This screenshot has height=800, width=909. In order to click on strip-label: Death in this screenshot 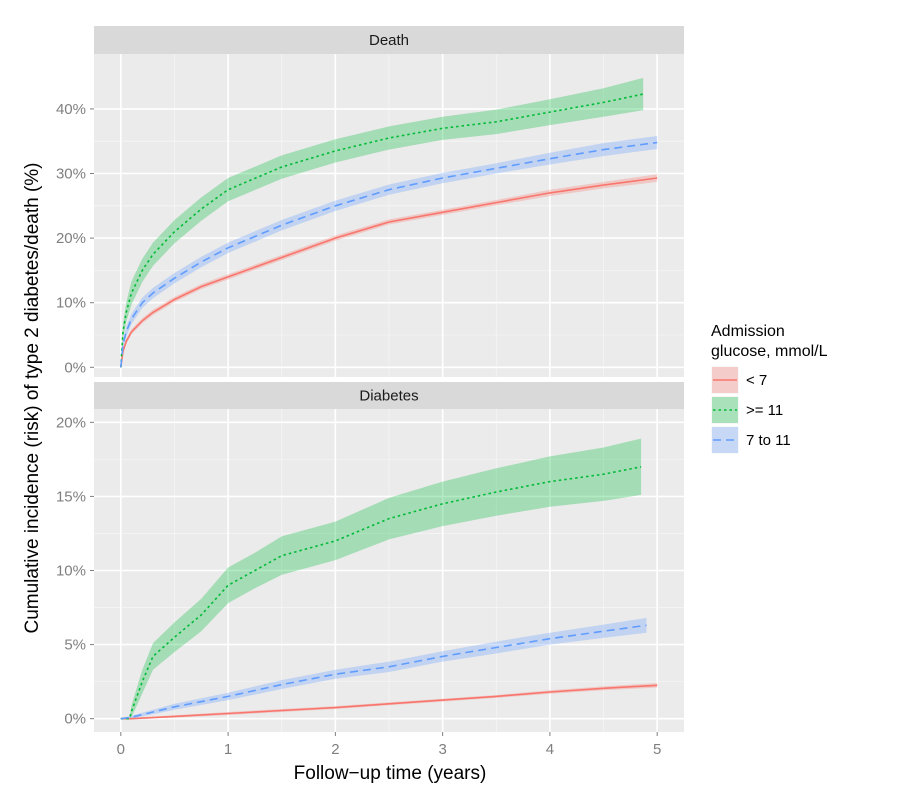, I will do `click(389, 40)`.